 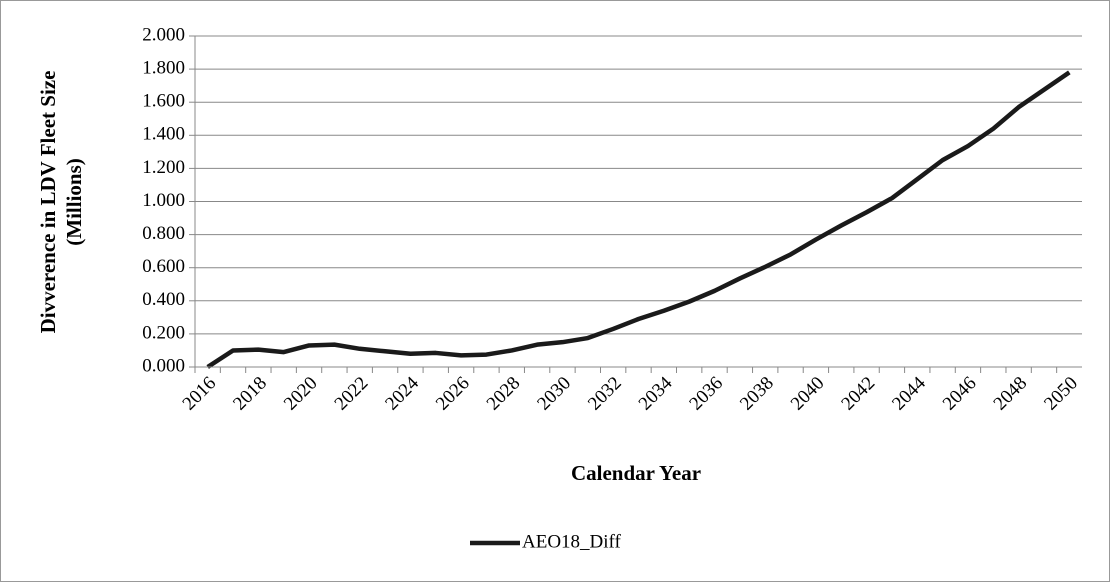 What do you see at coordinates (163, 200) in the screenshot?
I see `y-tick-label: 1.000` at bounding box center [163, 200].